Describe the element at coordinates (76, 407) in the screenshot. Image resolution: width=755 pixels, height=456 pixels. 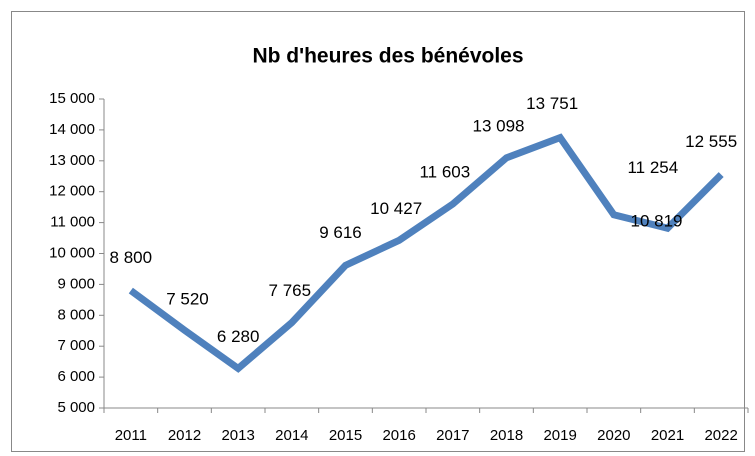
I see `y-tick-label: 5 000` at that location.